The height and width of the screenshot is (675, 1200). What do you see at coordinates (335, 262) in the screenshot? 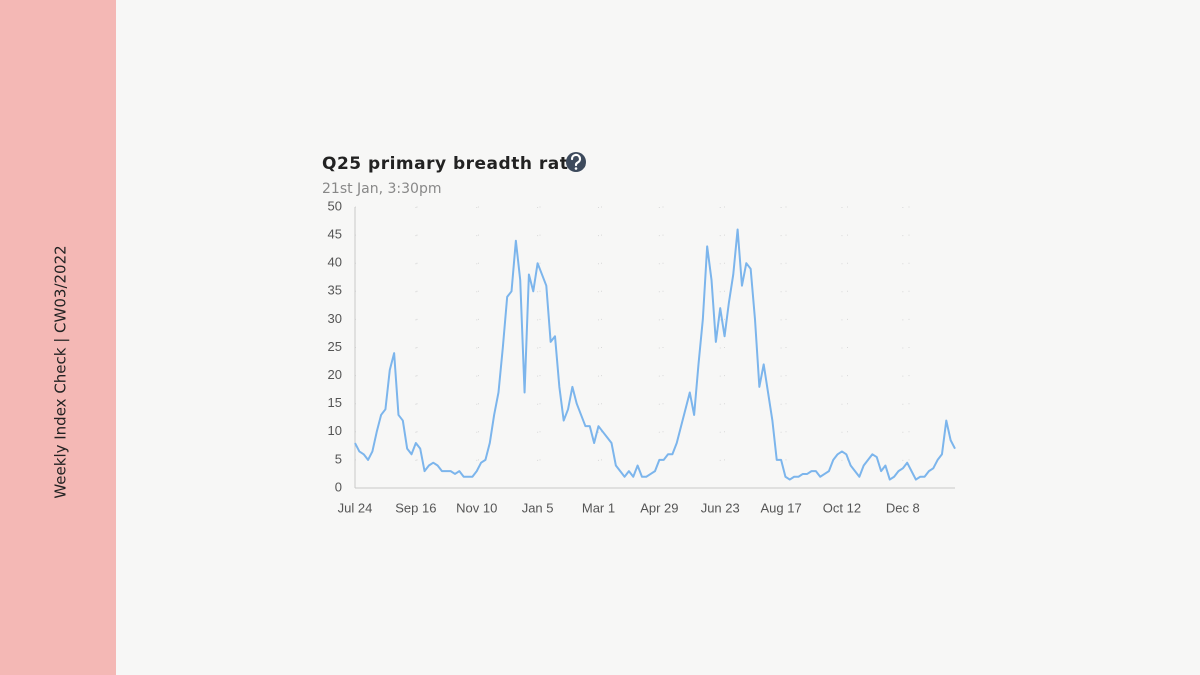
I see `y-tick-label: 40` at bounding box center [335, 262].